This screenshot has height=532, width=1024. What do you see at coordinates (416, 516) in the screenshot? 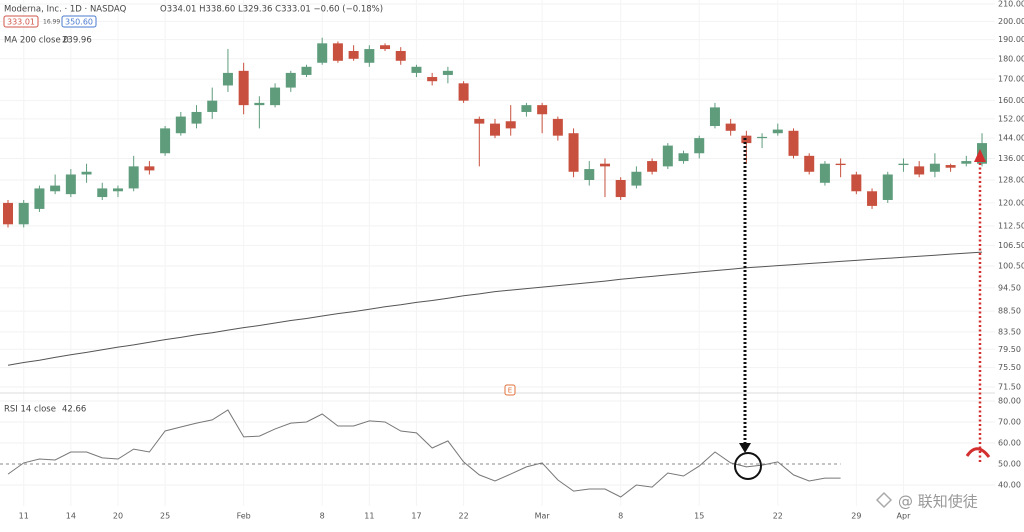
I see `x-tick-label: 17` at bounding box center [416, 516].